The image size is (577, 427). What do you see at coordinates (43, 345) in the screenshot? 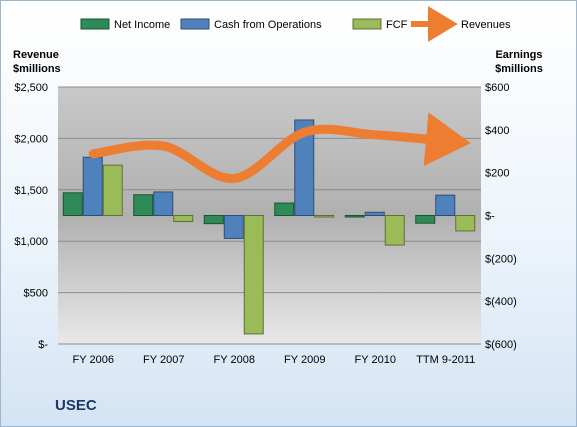
I see `left-axis-tick-label: $-` at bounding box center [43, 345].